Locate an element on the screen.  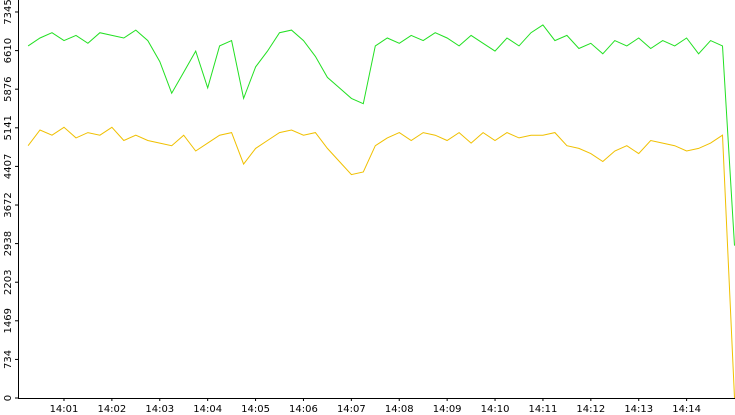
y-tick-label: 0 is located at coordinates (8, 398).